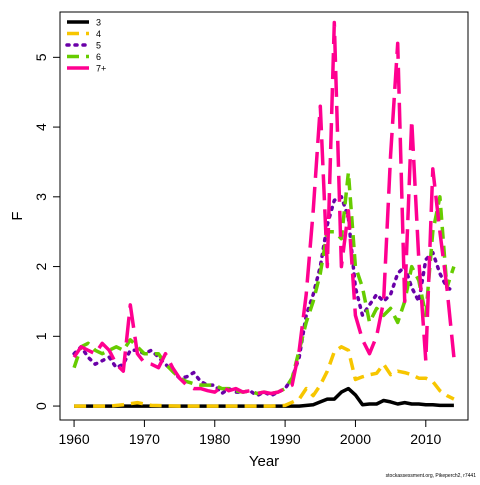  What do you see at coordinates (98, 46) in the screenshot?
I see `legend-label: 5` at bounding box center [98, 46].